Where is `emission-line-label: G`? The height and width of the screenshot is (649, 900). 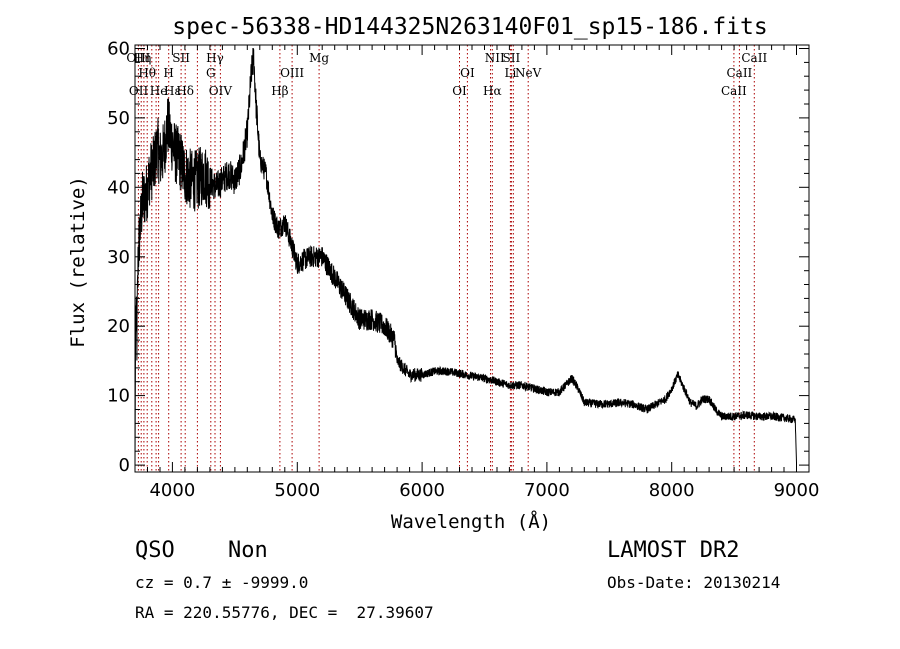
emission-line-label: G is located at coordinates (211, 73).